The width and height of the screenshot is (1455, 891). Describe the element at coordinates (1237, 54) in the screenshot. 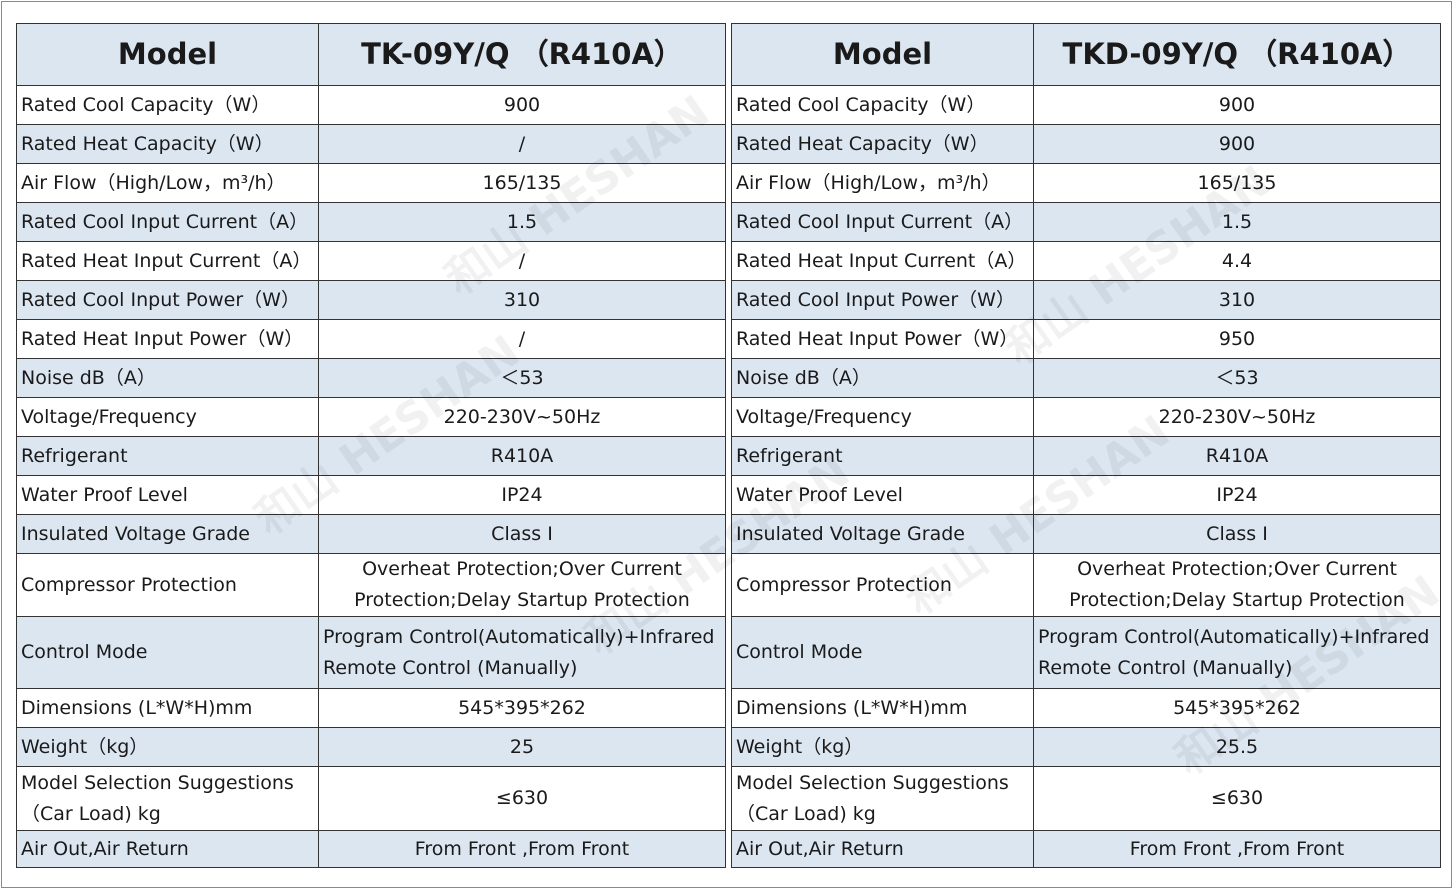

I see `header-model-name: TKD-09Y/Q （R410A）` at that location.